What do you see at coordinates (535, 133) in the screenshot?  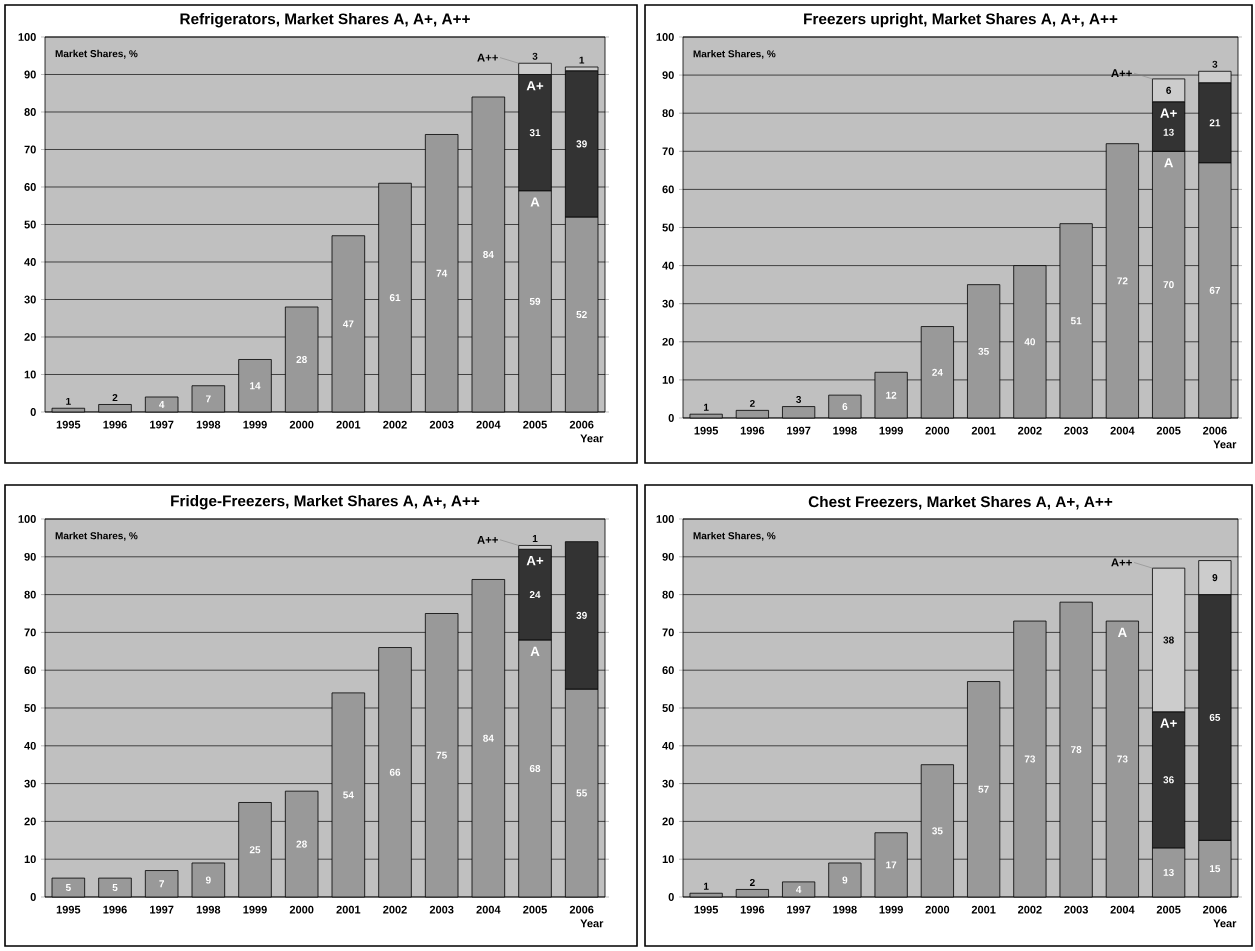 I see `data-label: 31` at bounding box center [535, 133].